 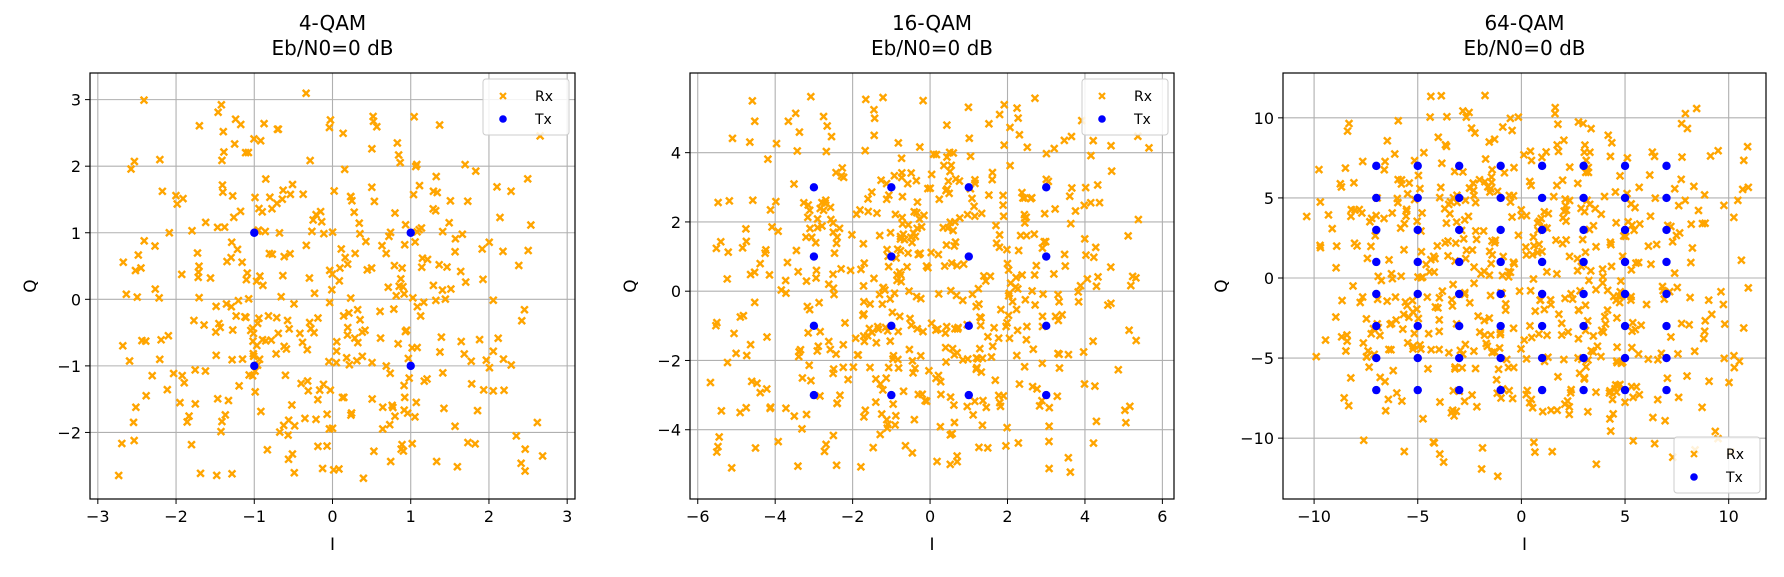 What do you see at coordinates (411, 516) in the screenshot?
I see `x-tick-label: 1` at bounding box center [411, 516].